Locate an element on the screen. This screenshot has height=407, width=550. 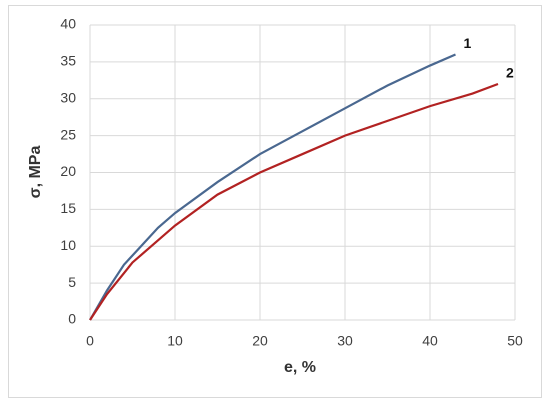
x-tick-label: 30 is located at coordinates (345, 341).